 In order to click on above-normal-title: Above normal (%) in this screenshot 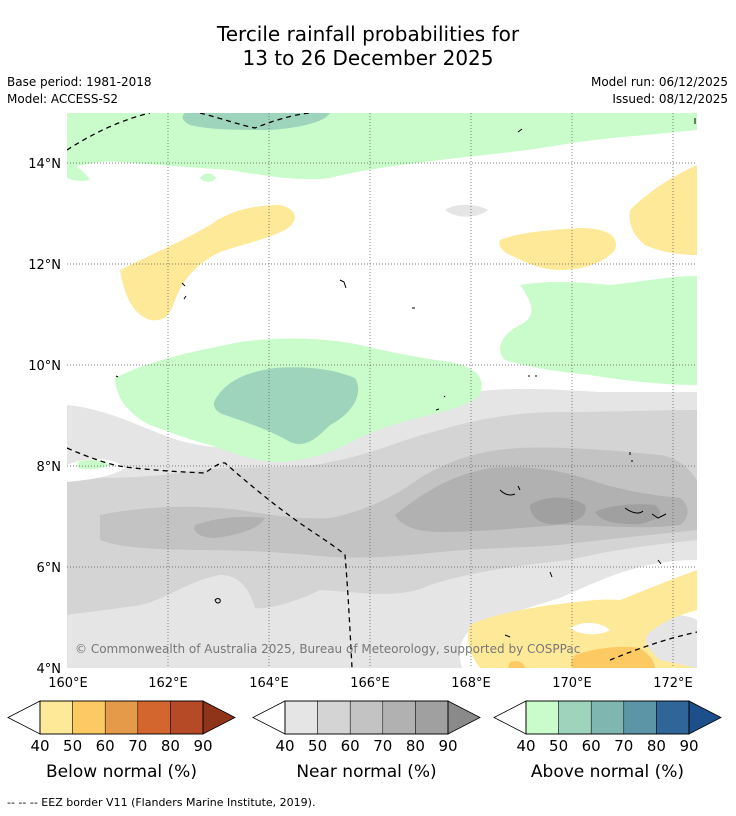, I will do `click(607, 772)`.